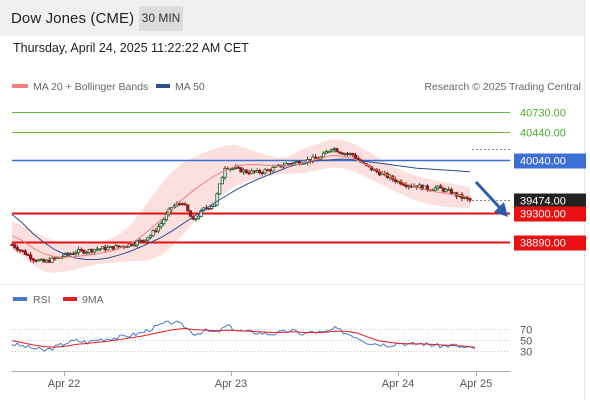  What do you see at coordinates (550, 214) in the screenshot?
I see `level-badge-support` at bounding box center [550, 214].